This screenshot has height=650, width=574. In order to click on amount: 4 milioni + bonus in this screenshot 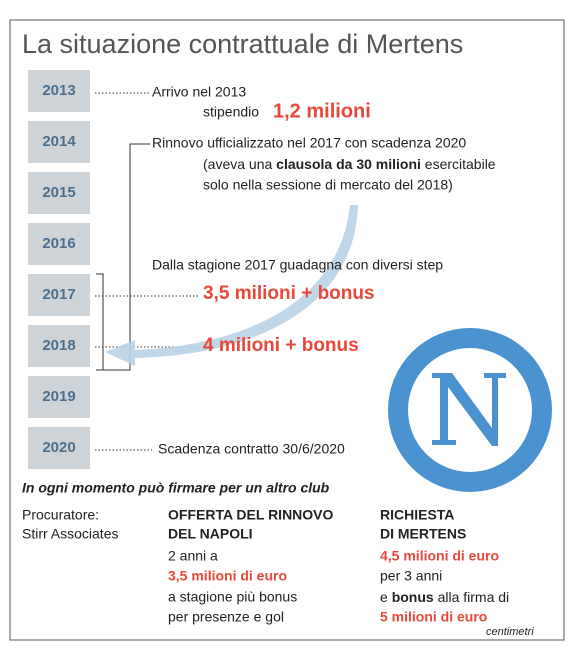, I will do `click(281, 345)`.